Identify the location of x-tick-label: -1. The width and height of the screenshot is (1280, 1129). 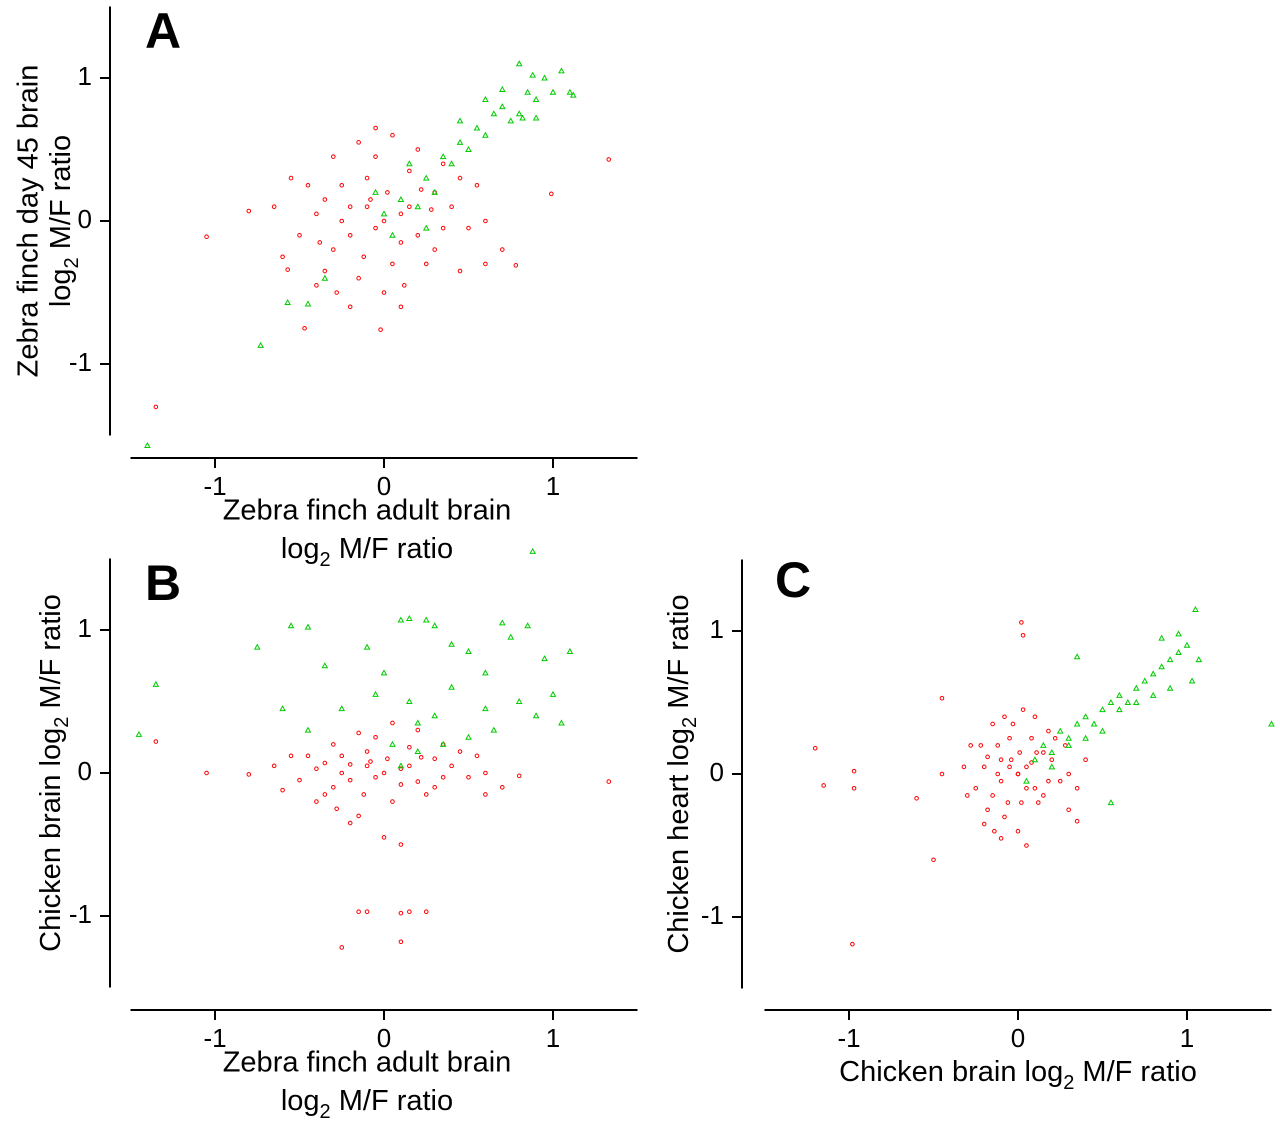
(214, 486).